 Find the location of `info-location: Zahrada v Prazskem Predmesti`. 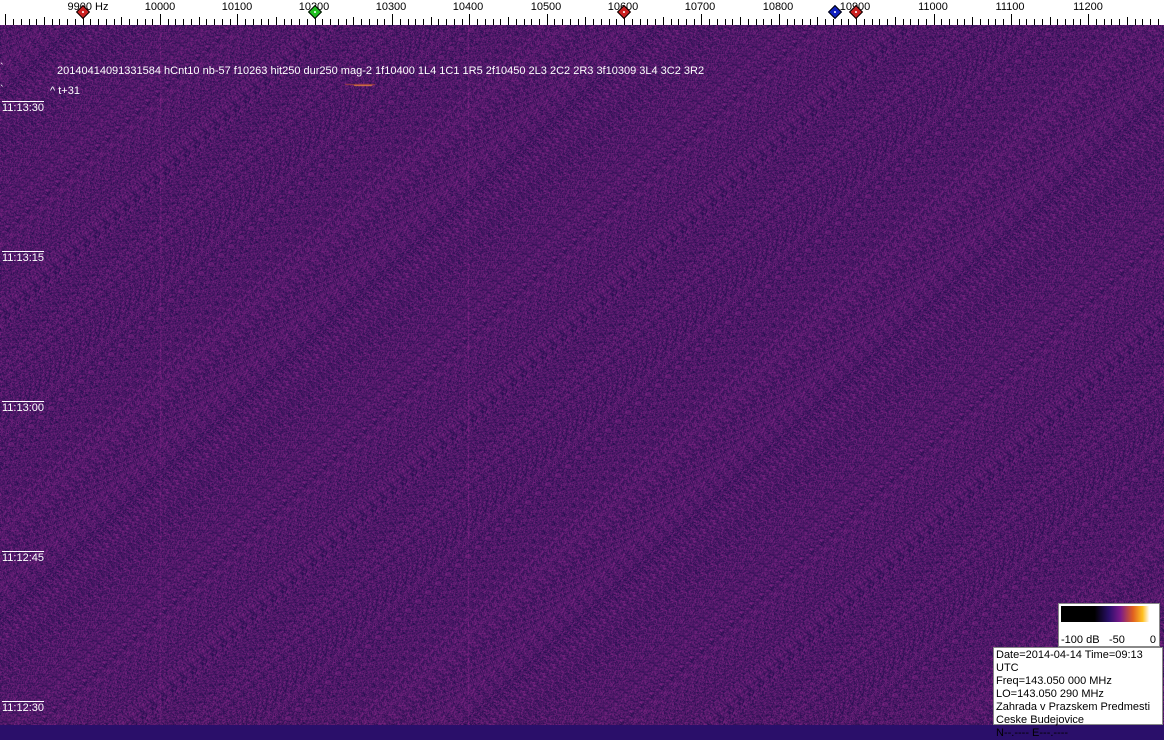

info-location: Zahrada v Prazskem Predmesti is located at coordinates (1073, 707).